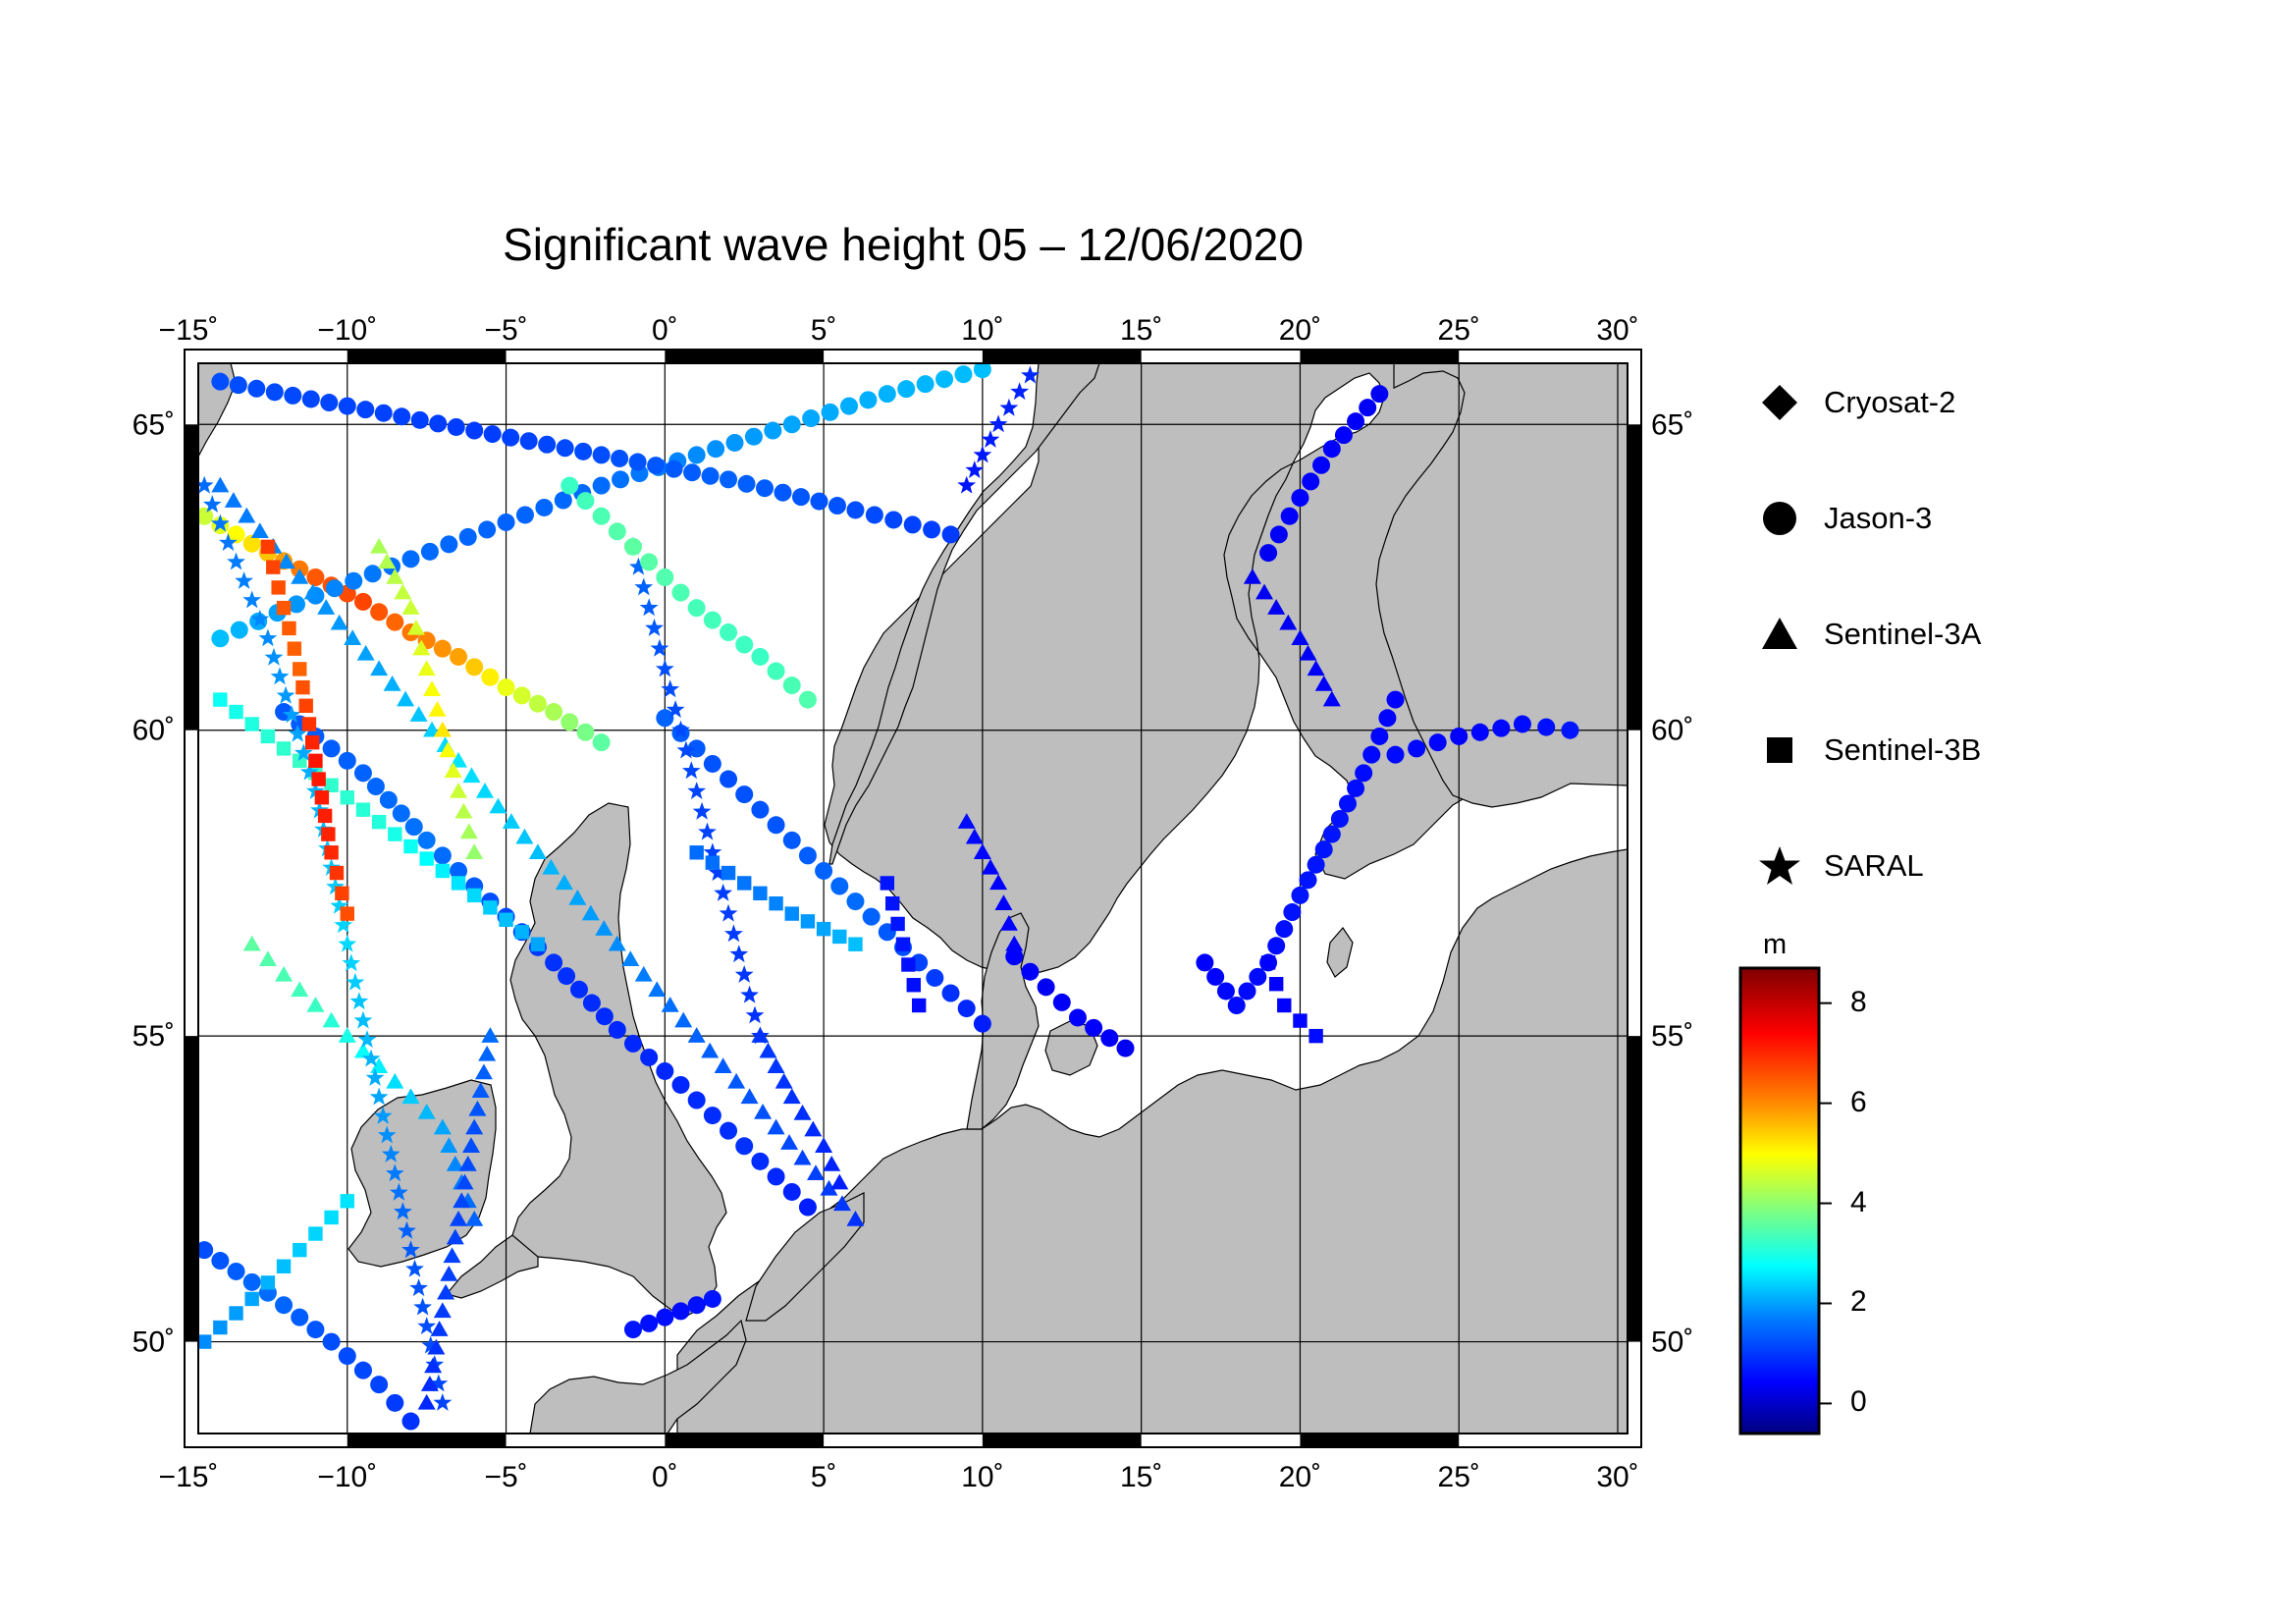  Describe the element at coordinates (347, 1477) in the screenshot. I see `lon-tick-label-bottom: −10˚` at that location.